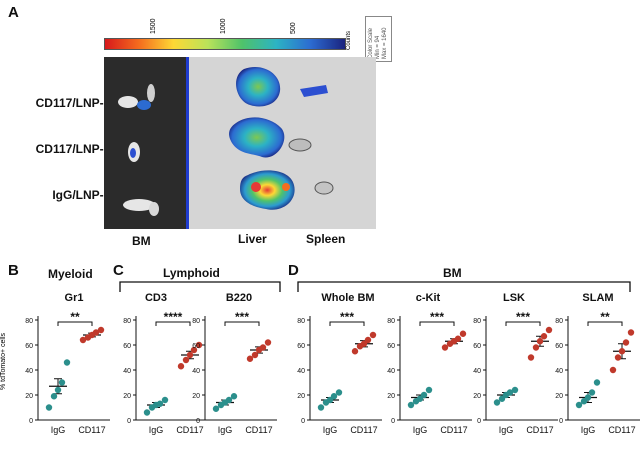 Image resolution: width=640 pixels, height=451 pixels. What do you see at coordinates (464, 286) in the screenshot?
I see `bracket-bm` at bounding box center [464, 286].